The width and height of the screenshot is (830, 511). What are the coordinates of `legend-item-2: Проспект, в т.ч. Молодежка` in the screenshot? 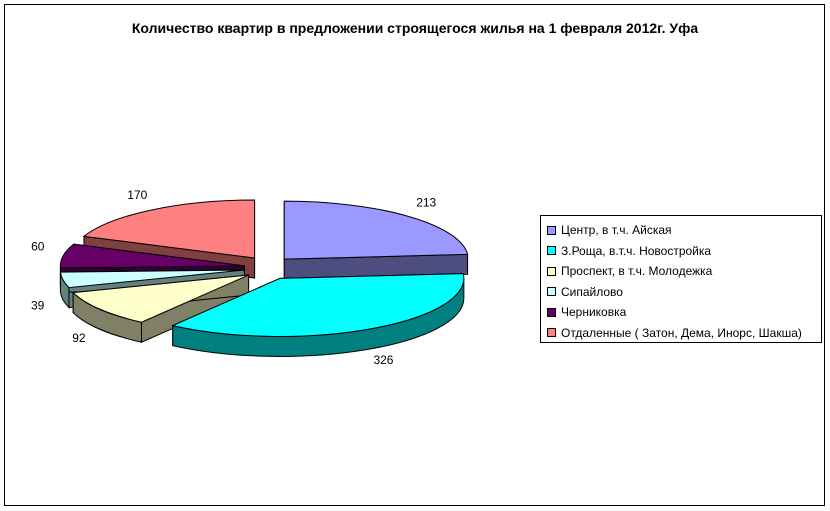 It's located at (684, 271).